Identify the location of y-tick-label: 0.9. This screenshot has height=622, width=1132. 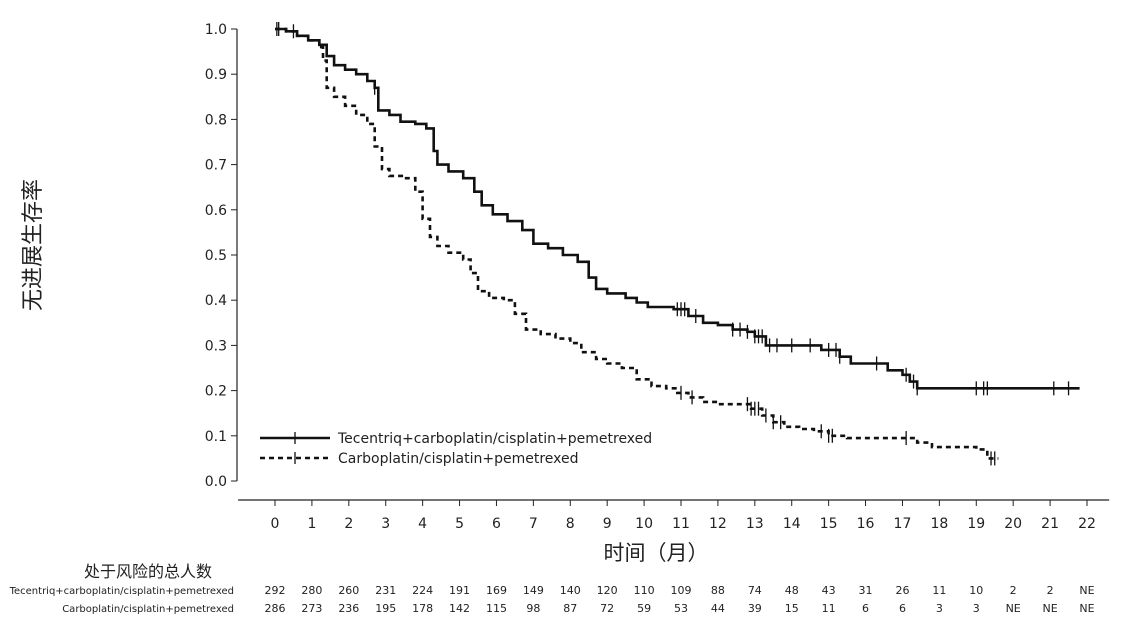
(216, 75).